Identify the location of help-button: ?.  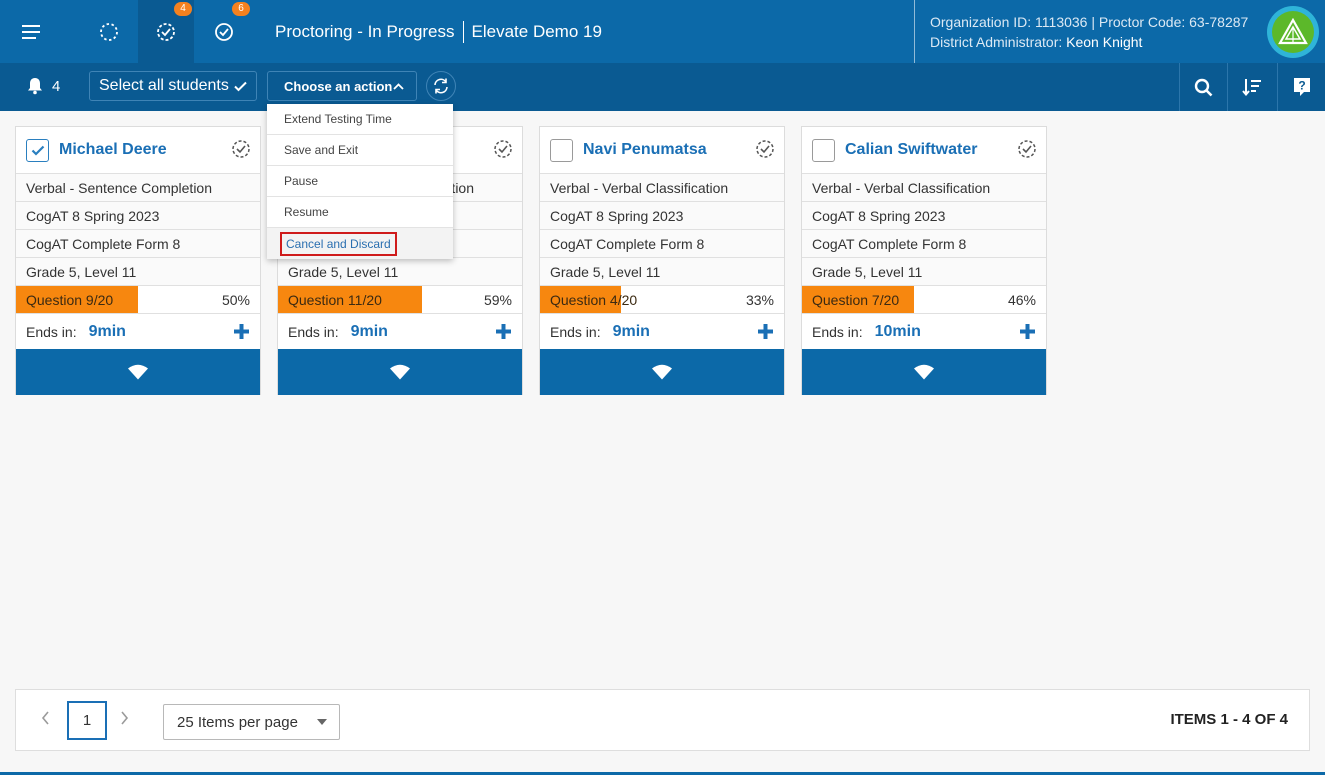
(1301, 87).